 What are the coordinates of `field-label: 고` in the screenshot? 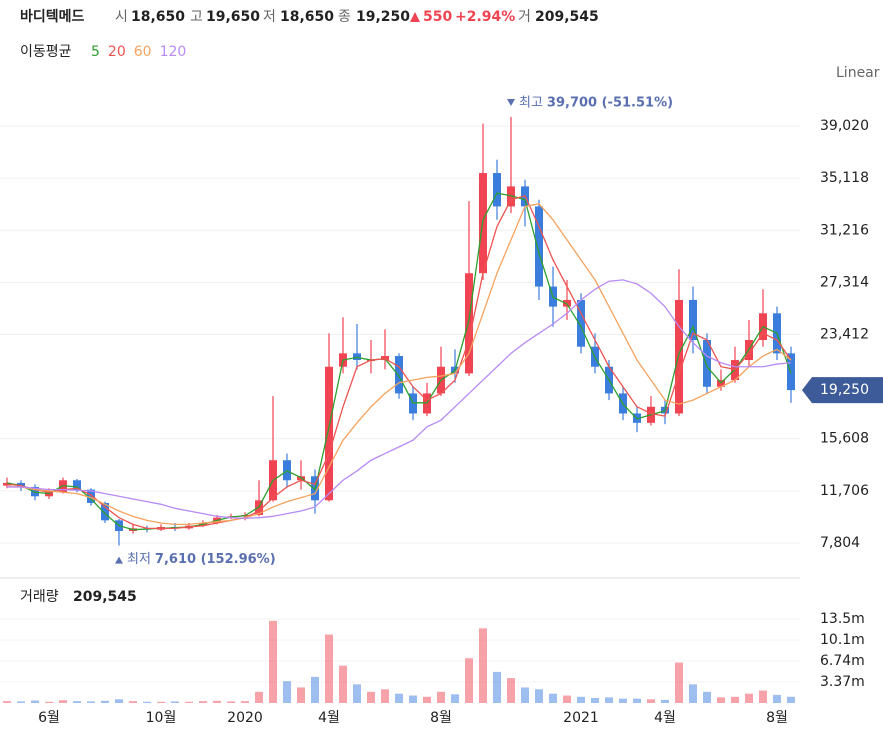 It's located at (196, 17).